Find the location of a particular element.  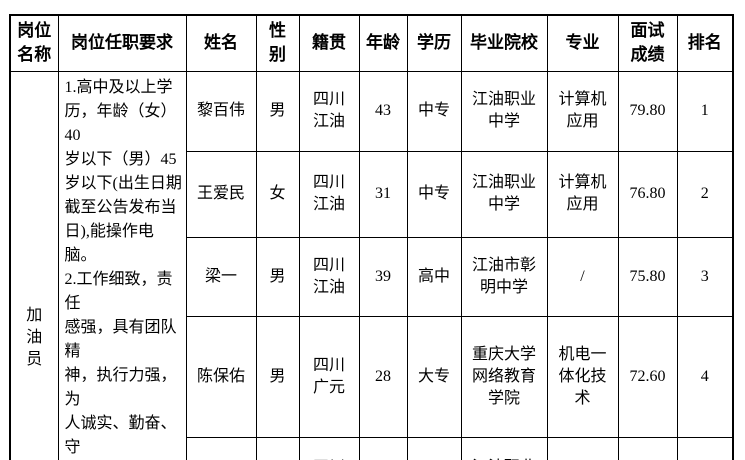

header-age: 年龄 is located at coordinates (383, 43).